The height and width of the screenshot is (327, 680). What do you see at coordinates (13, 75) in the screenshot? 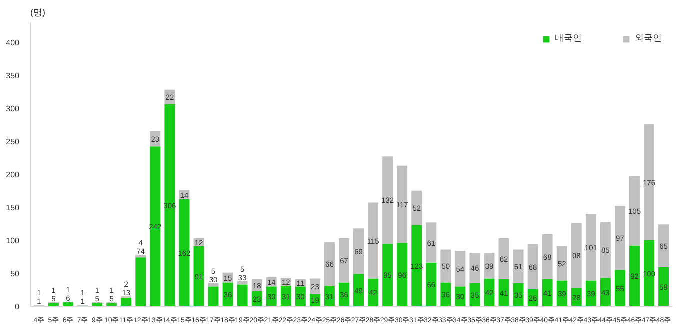
I see `y-tick-label: 350` at bounding box center [13, 75].